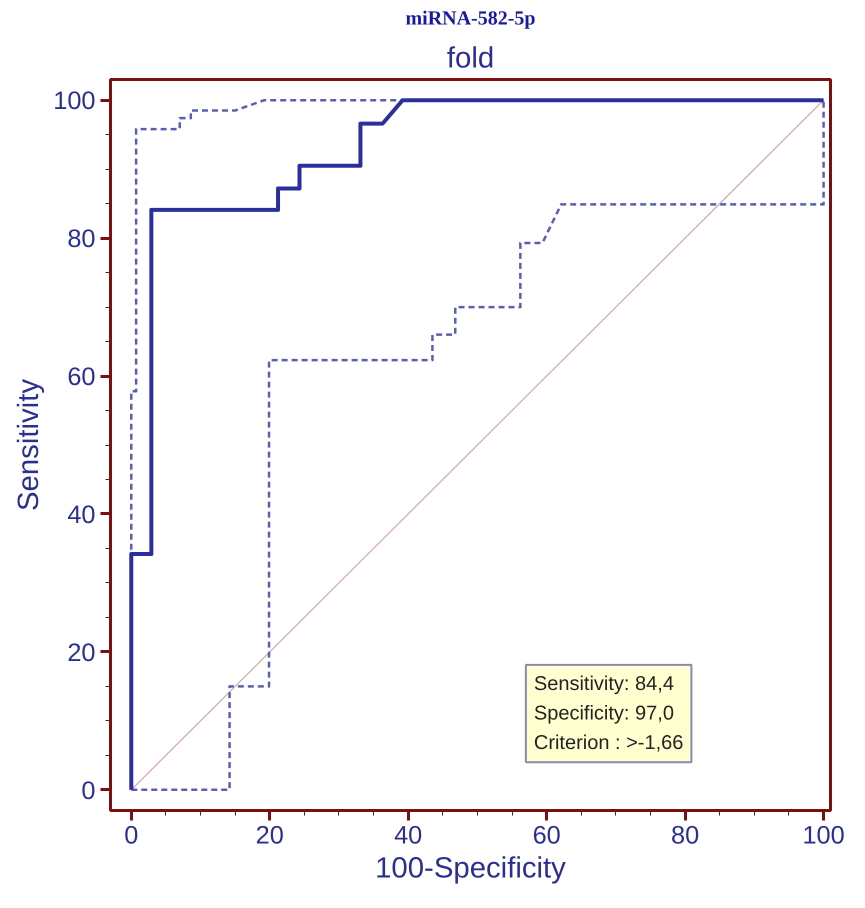  What do you see at coordinates (81, 377) in the screenshot?
I see `y-tick-label: 60` at bounding box center [81, 377].